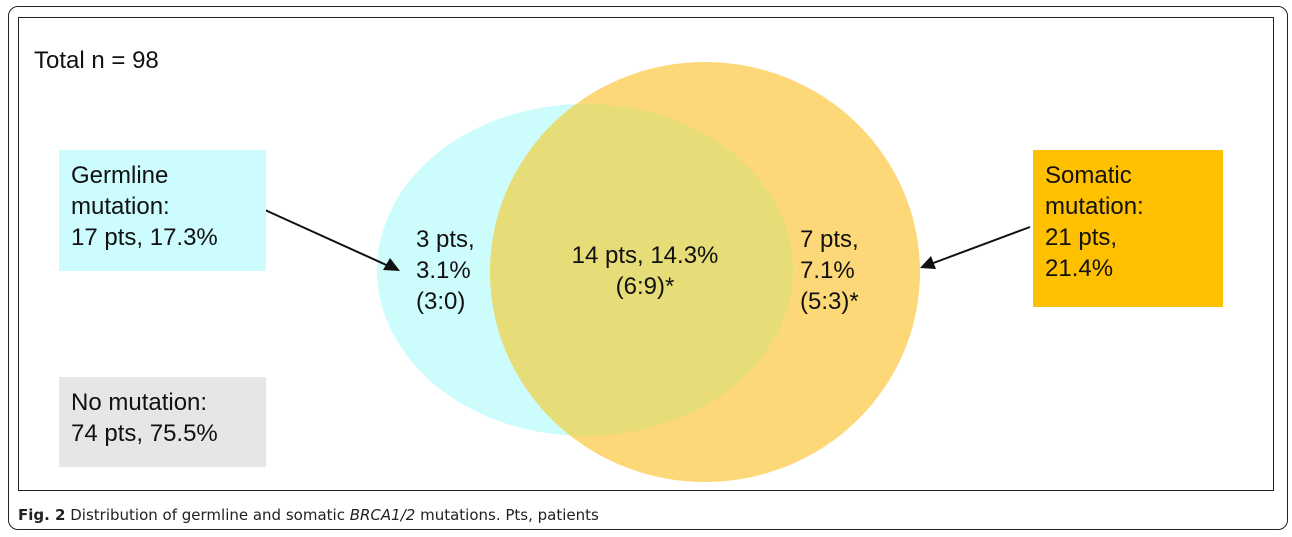 The height and width of the screenshot is (537, 1292). What do you see at coordinates (139, 402) in the screenshot?
I see `no-mutation-line1: No mutation:` at bounding box center [139, 402].